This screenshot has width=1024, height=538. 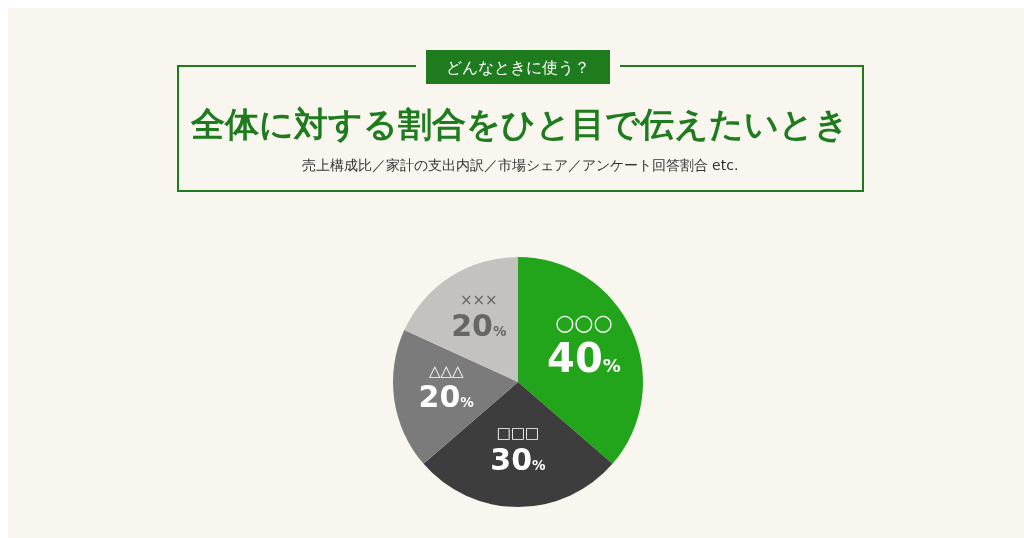 What do you see at coordinates (518, 67) in the screenshot?
I see `text: どんなときに使う？` at bounding box center [518, 67].